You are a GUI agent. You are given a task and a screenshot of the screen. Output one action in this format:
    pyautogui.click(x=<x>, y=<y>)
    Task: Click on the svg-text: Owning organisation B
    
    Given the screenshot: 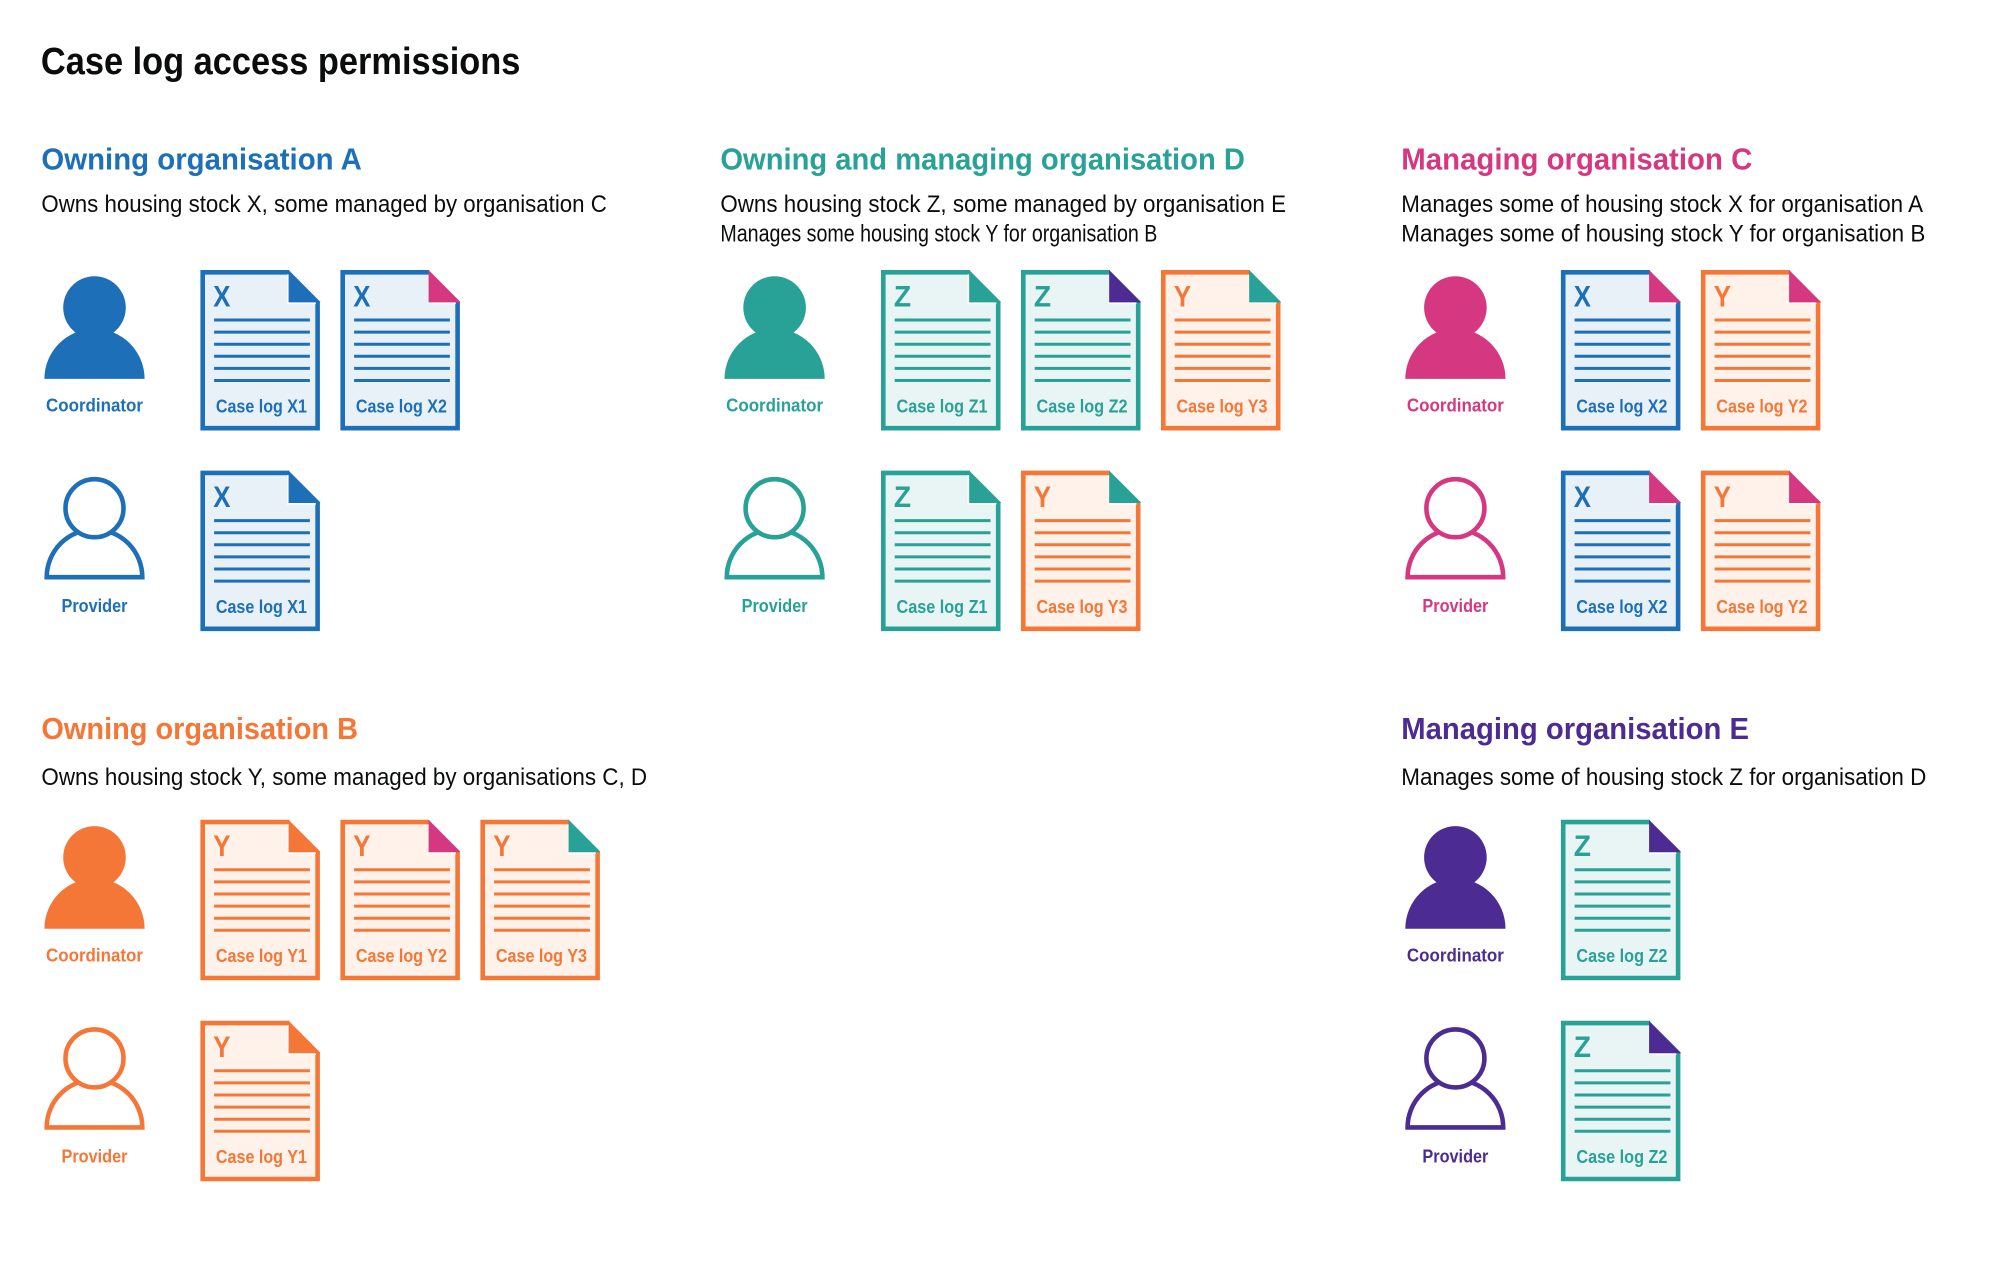 What is the action you would take?
    pyautogui.click(x=199, y=728)
    